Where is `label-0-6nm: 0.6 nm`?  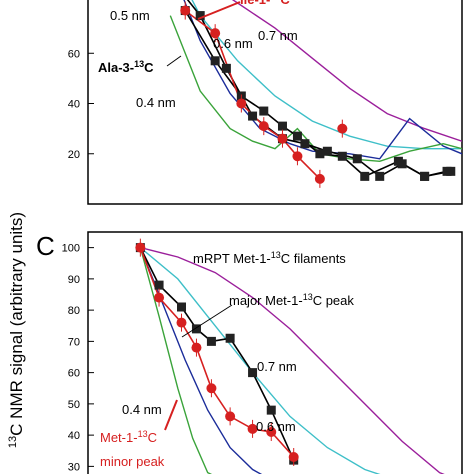
label-0-6nm: 0.6 nm is located at coordinates (233, 43).